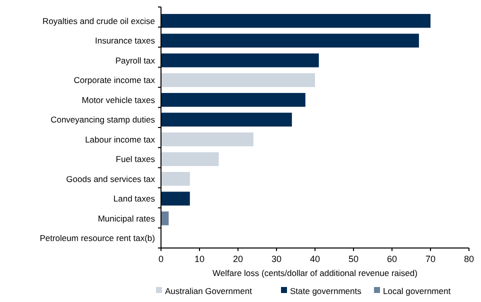 The width and height of the screenshot is (481, 302). I want to click on y-tick-label: Petroleum resource rent tax(b), so click(98, 238).